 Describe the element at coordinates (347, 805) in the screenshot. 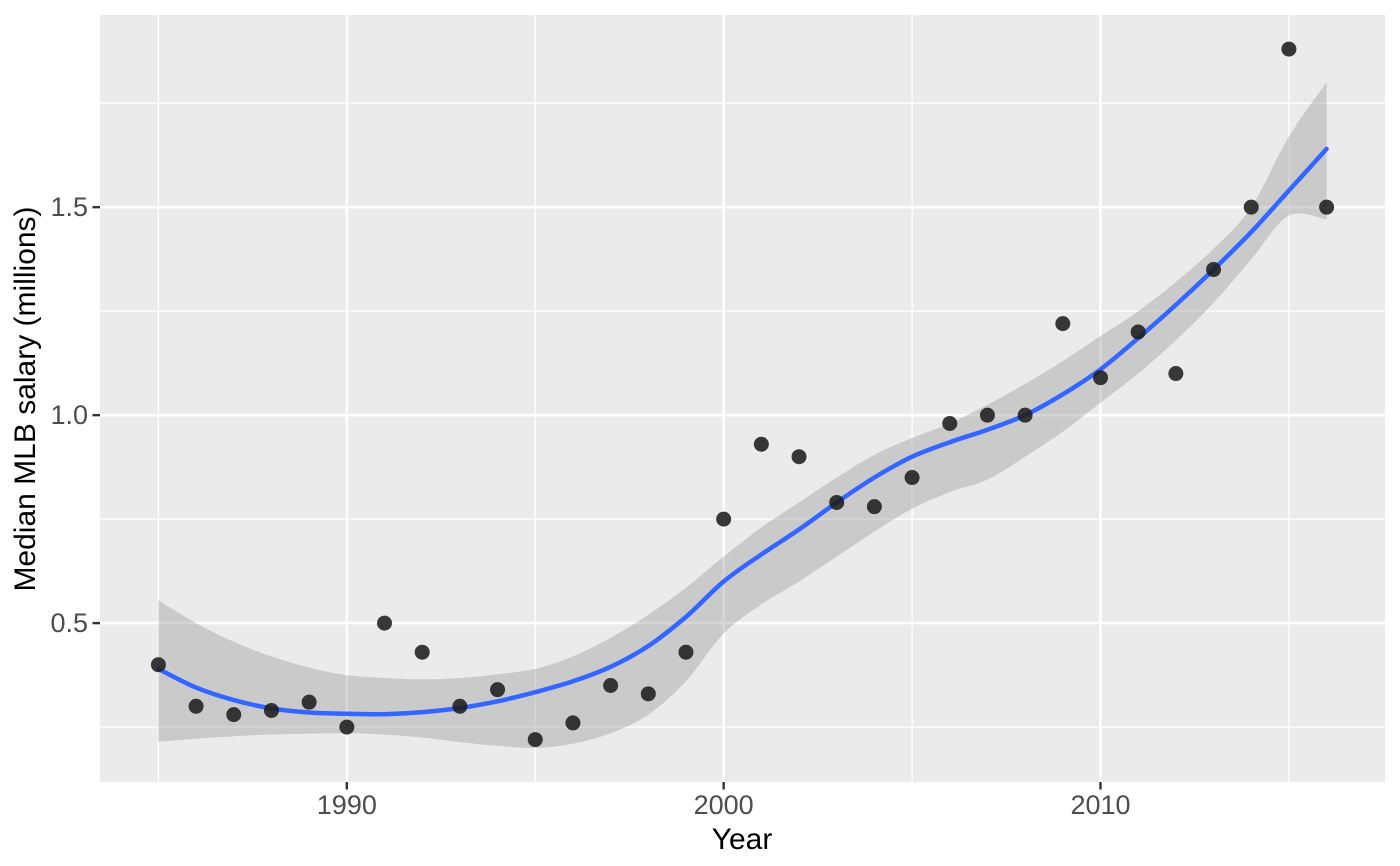

I see `x-tick-label: 1990` at that location.